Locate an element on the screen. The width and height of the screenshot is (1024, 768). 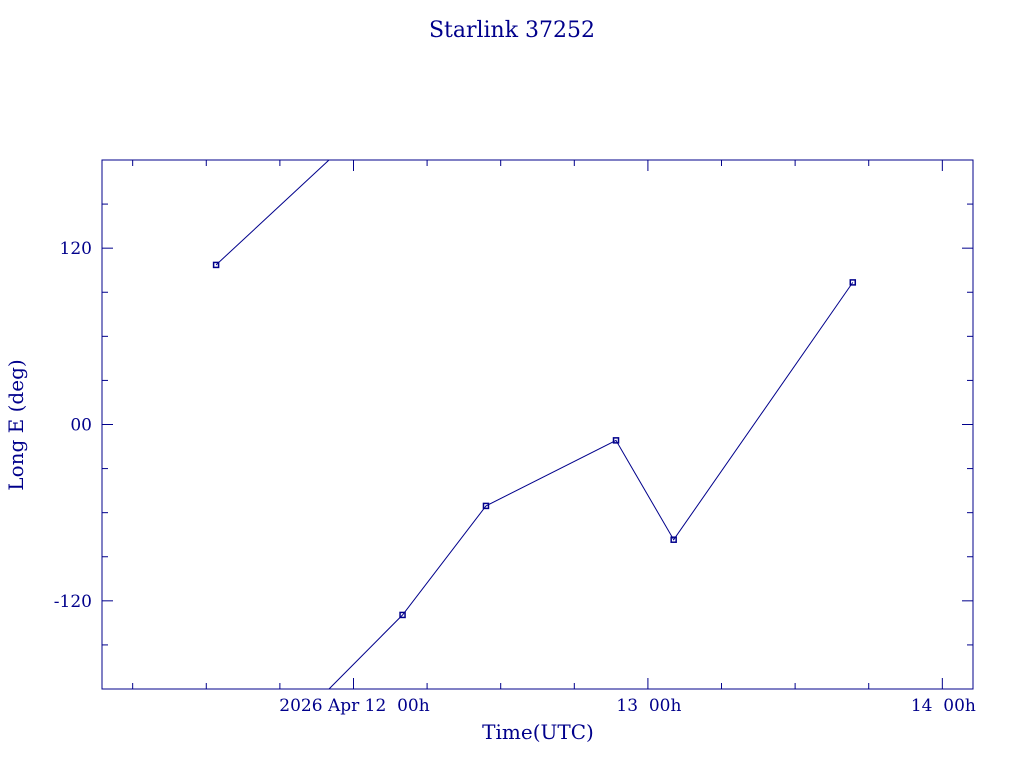
x-tick-label: 13 00h is located at coordinates (648, 706).